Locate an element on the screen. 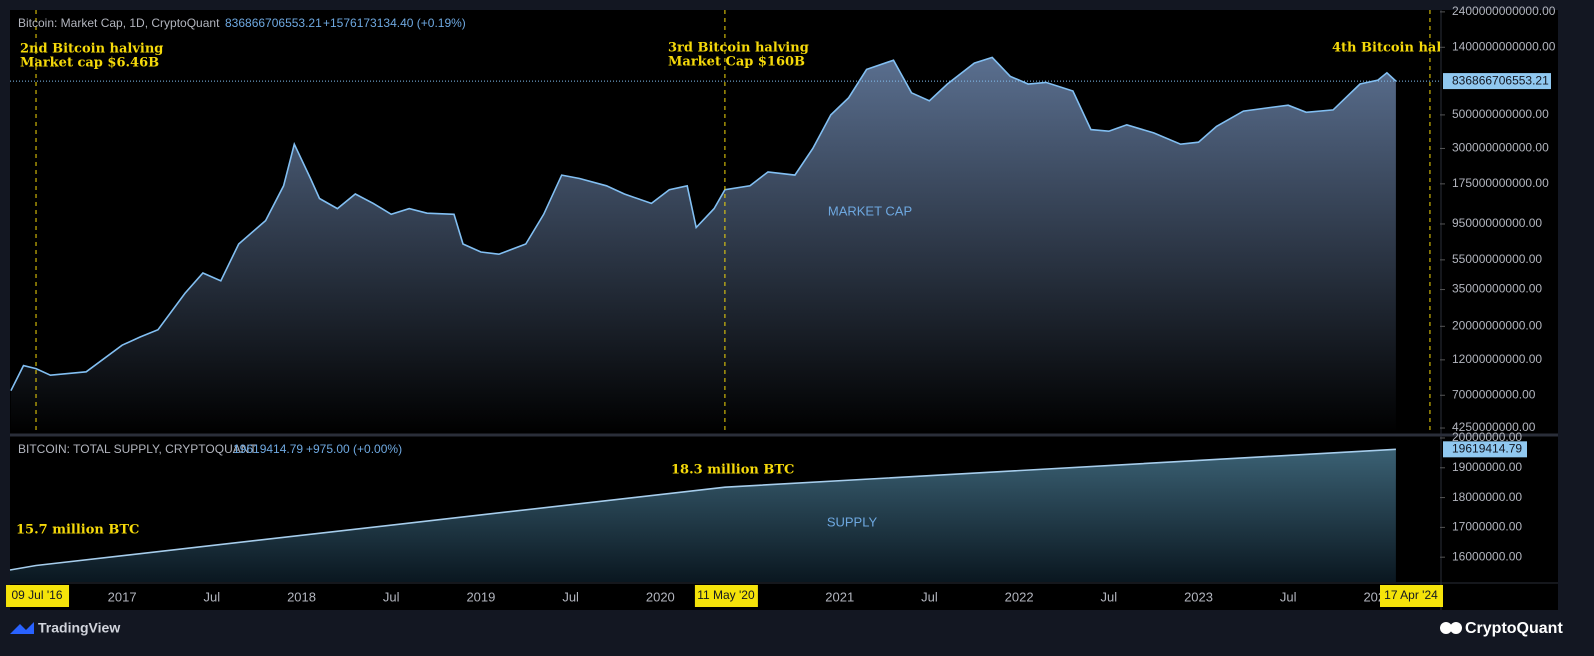 The width and height of the screenshot is (1594, 656). halving-date-label: 11 May '20 is located at coordinates (726, 595).